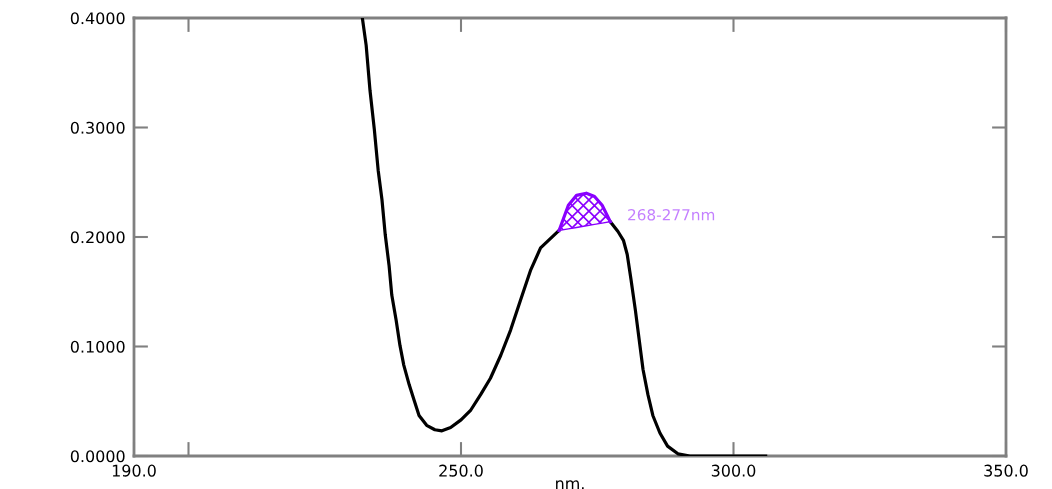  What do you see at coordinates (97, 127) in the screenshot?
I see `y-tick-label: 0.3000` at bounding box center [97, 127].